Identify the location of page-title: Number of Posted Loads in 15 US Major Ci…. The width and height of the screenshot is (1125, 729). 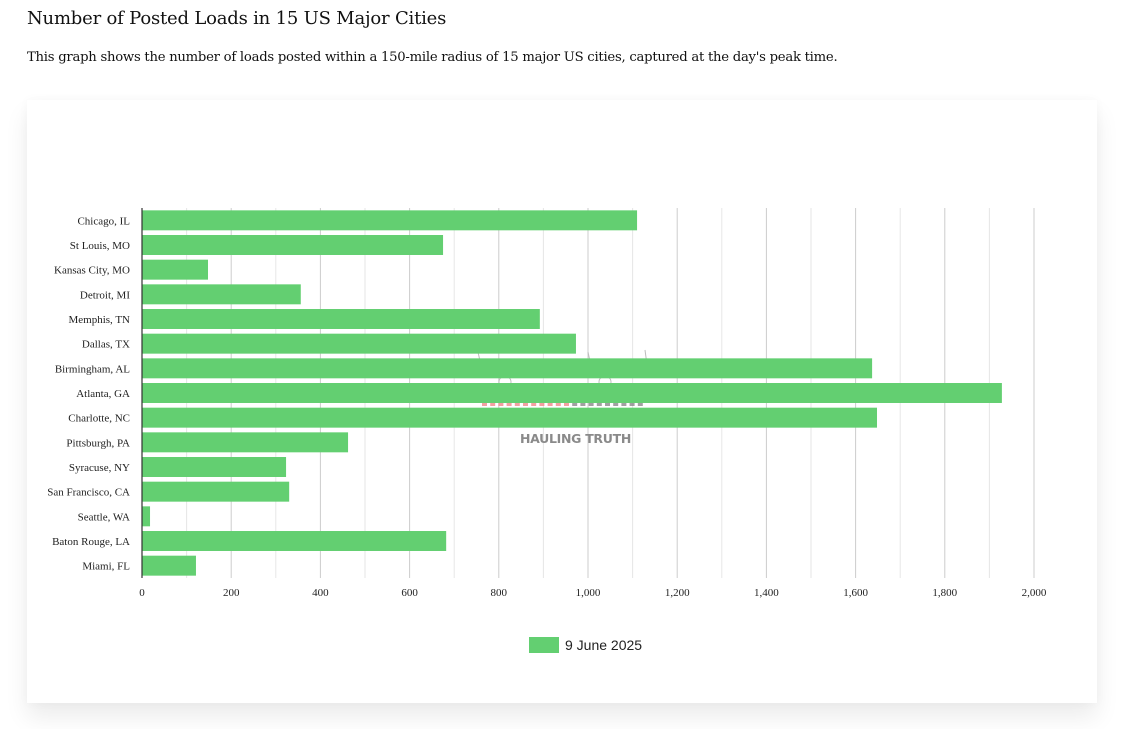
(237, 18).